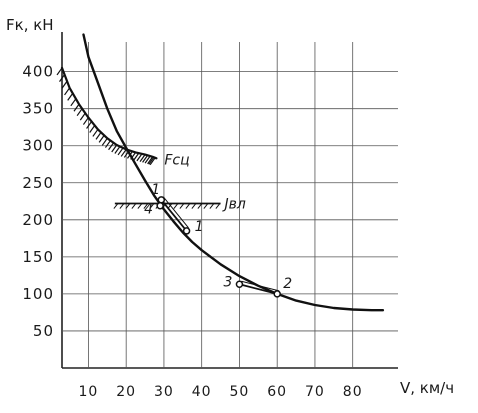 This screenshot has width=478, height=413. What do you see at coordinates (38, 294) in the screenshot?
I see `y-tick-label: 100` at bounding box center [38, 294].